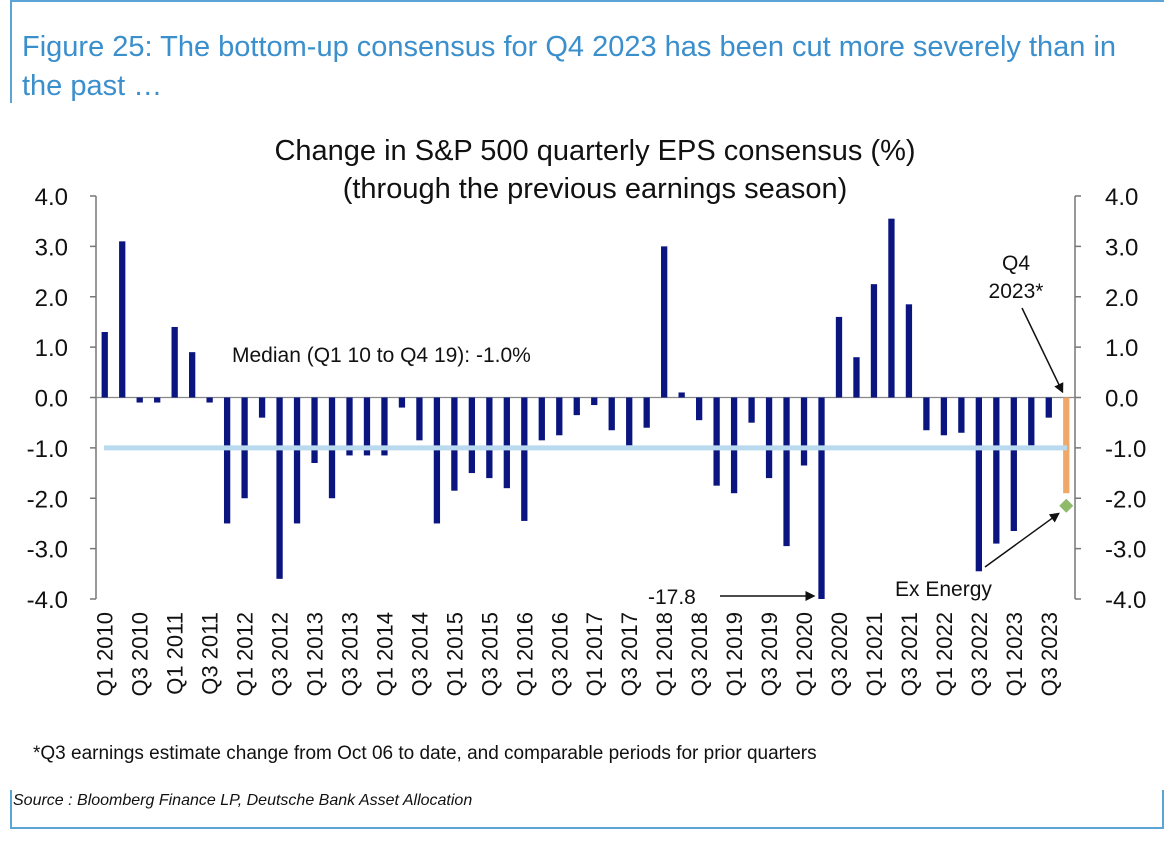  I want to click on y-tick-label-left: 1.0, so click(51, 348).